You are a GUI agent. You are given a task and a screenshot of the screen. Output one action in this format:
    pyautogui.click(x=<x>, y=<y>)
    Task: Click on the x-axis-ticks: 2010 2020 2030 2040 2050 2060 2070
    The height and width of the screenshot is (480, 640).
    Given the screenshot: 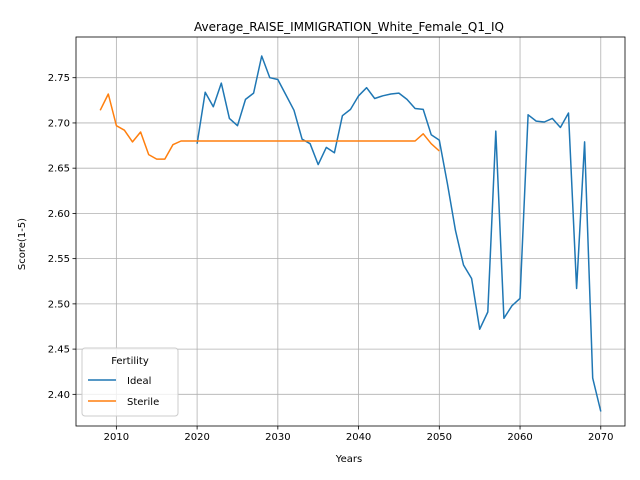 What is the action you would take?
    pyautogui.click(x=359, y=434)
    